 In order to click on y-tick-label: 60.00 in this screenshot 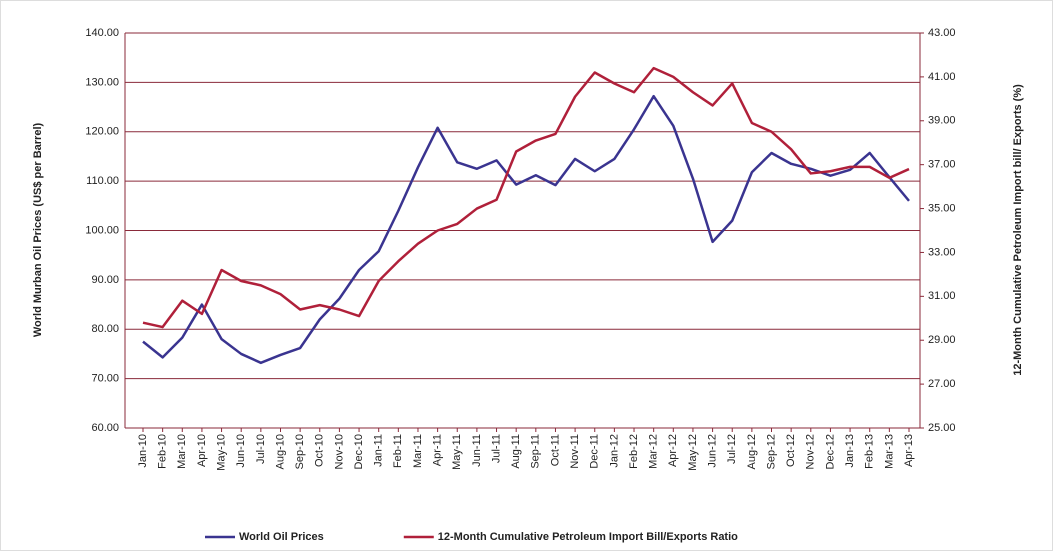, I will do `click(105, 428)`.